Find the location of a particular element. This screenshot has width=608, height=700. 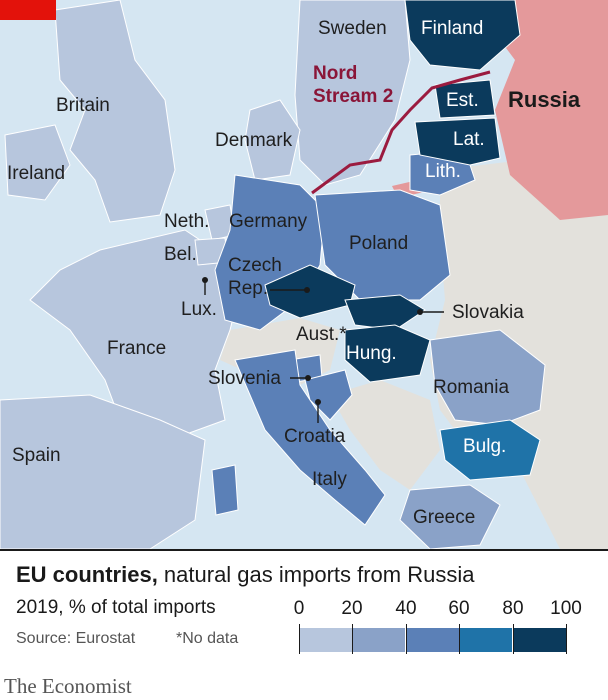

label-bulgaria: Bulg. is located at coordinates (485, 446).